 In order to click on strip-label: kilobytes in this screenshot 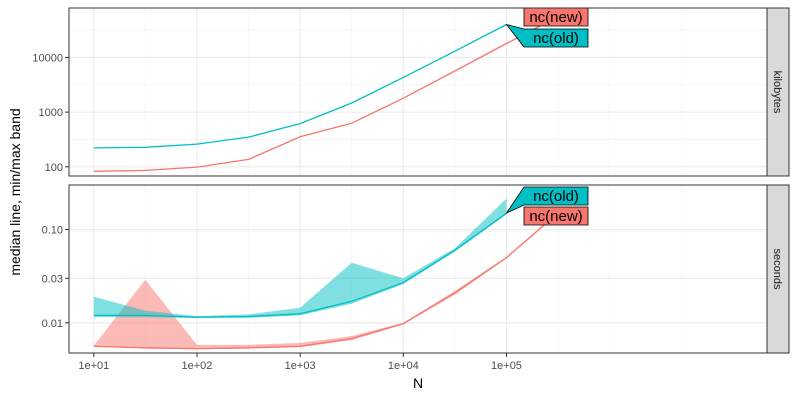, I will do `click(777, 92)`.